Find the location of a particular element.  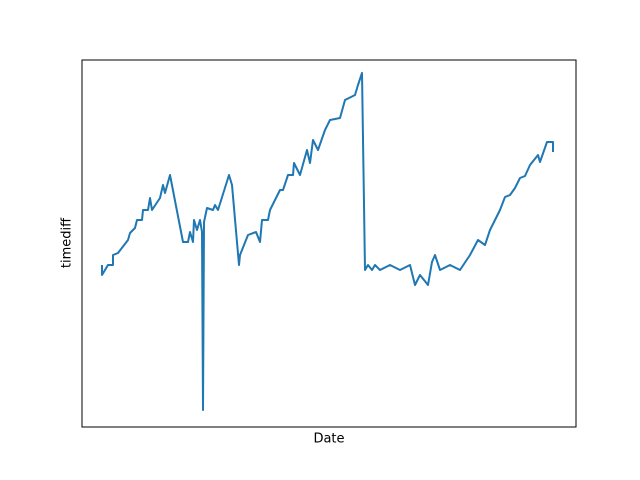

x-axis-label: Date is located at coordinates (328, 439).